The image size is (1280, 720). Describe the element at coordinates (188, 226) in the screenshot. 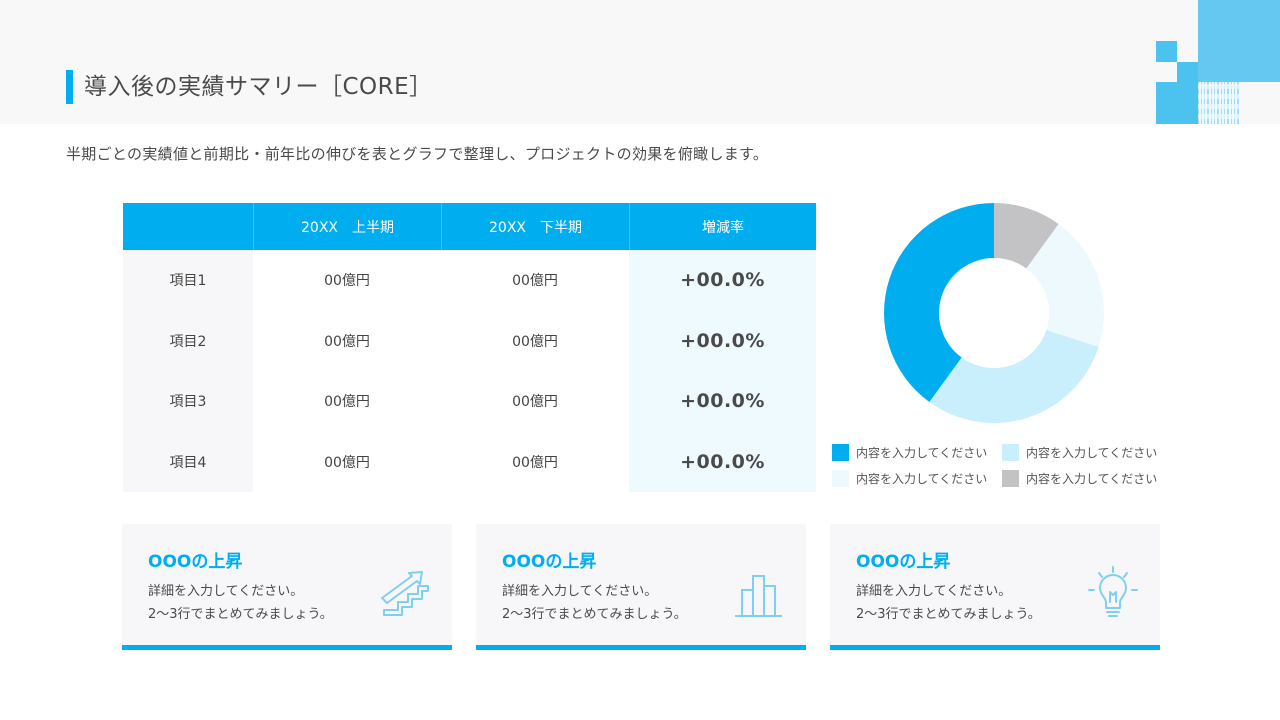

I see `table-header-cell` at that location.